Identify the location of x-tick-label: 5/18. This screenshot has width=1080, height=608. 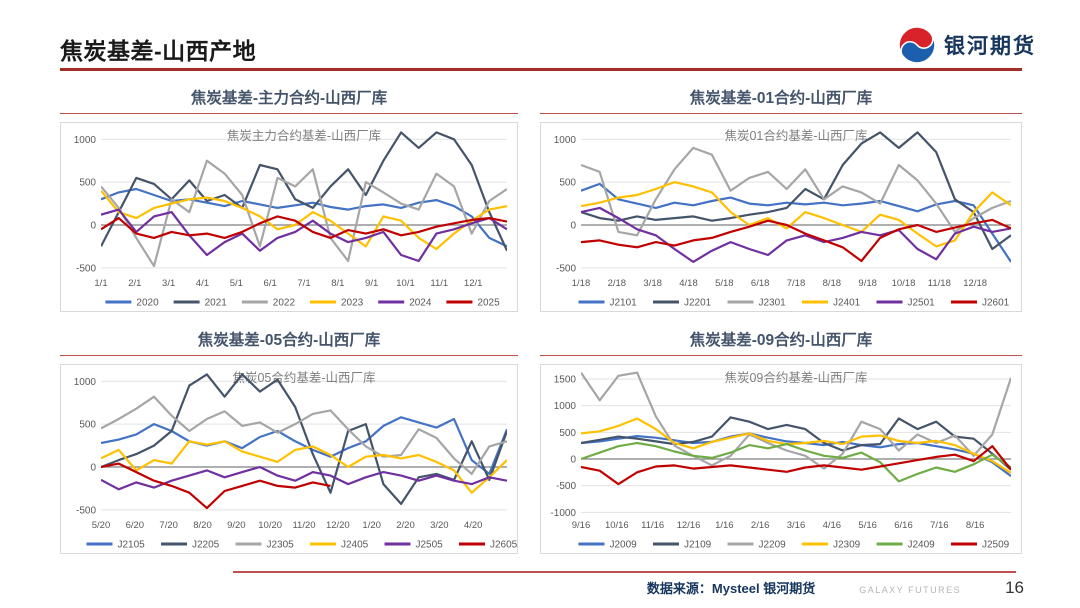
(724, 283).